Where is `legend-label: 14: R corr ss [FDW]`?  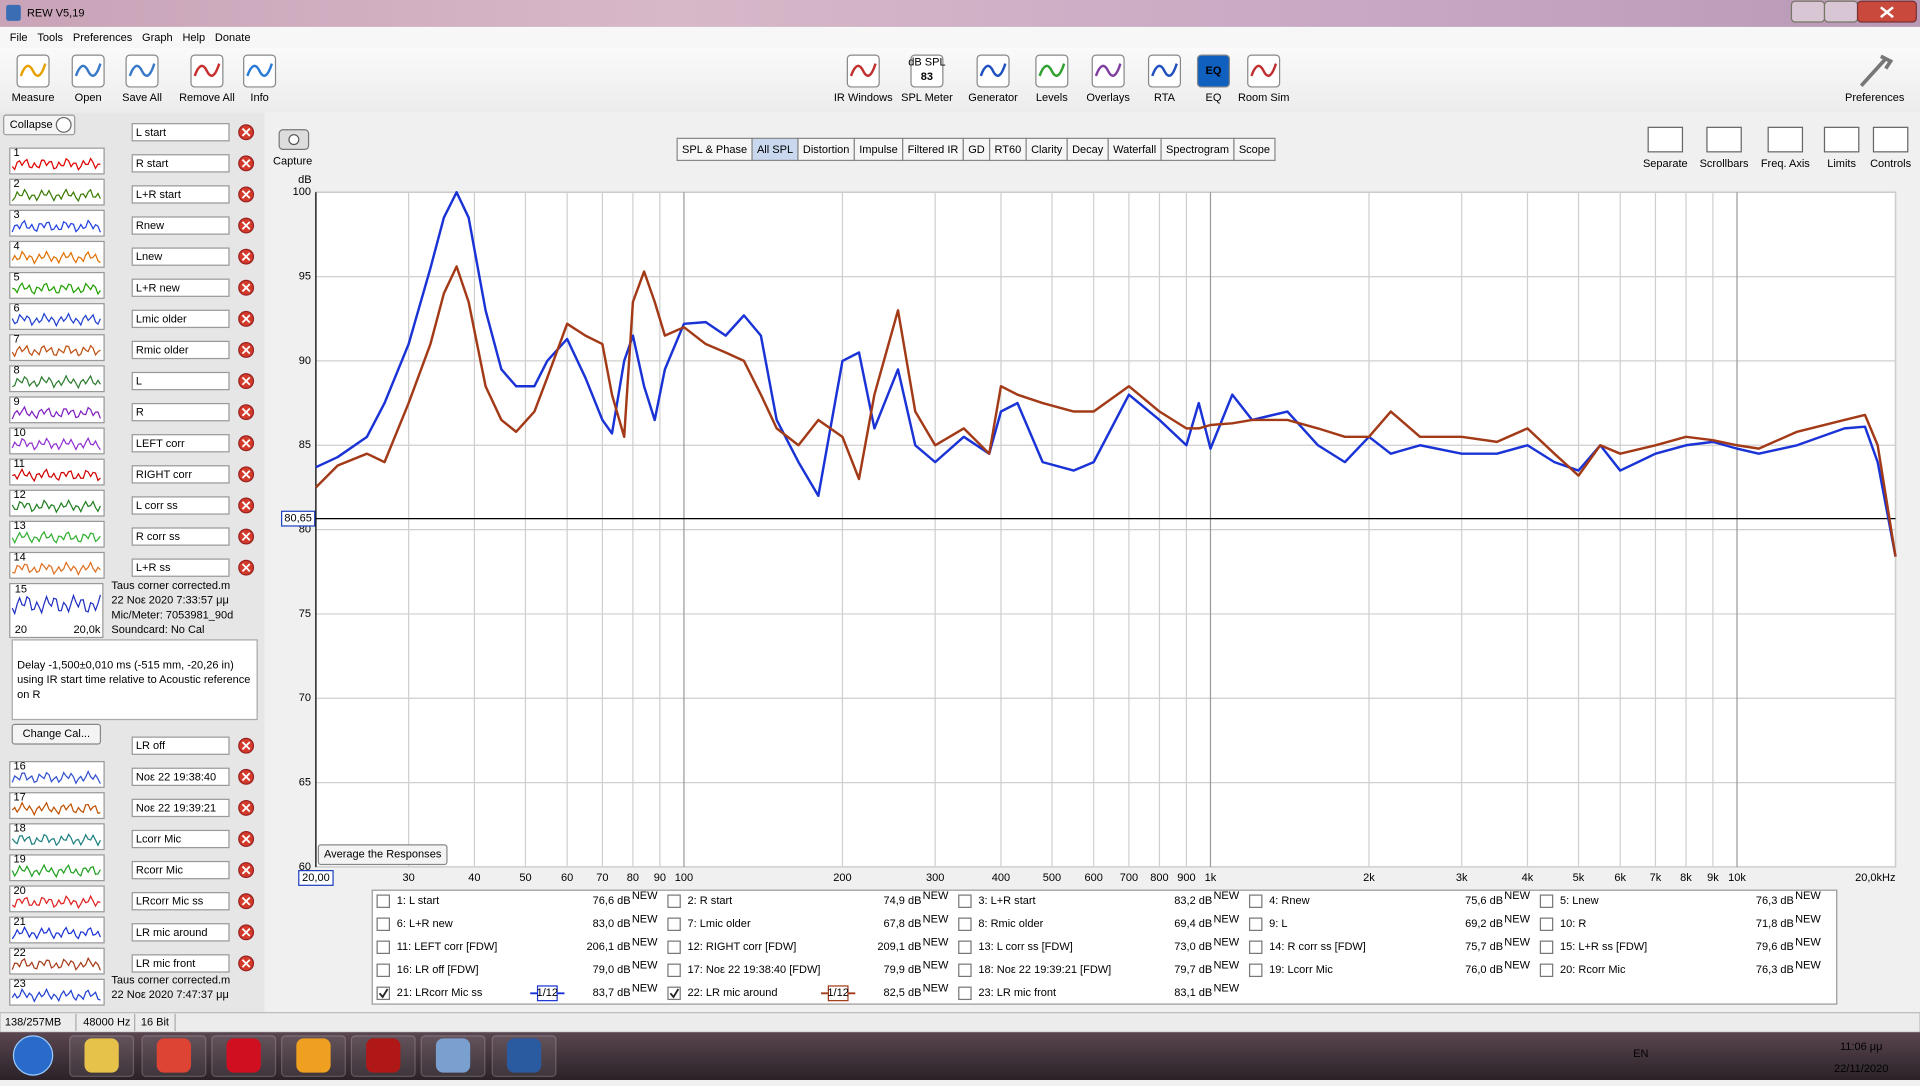
legend-label: 14: R corr ss [FDW] is located at coordinates (1317, 947).